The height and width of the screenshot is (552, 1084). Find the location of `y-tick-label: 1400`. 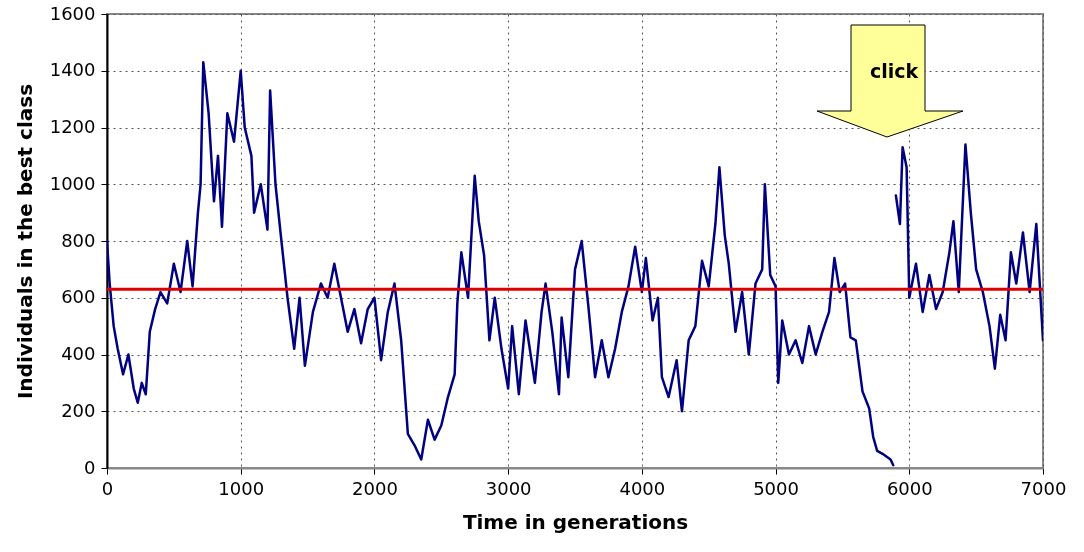

y-tick-label: 1400 is located at coordinates (72, 70).